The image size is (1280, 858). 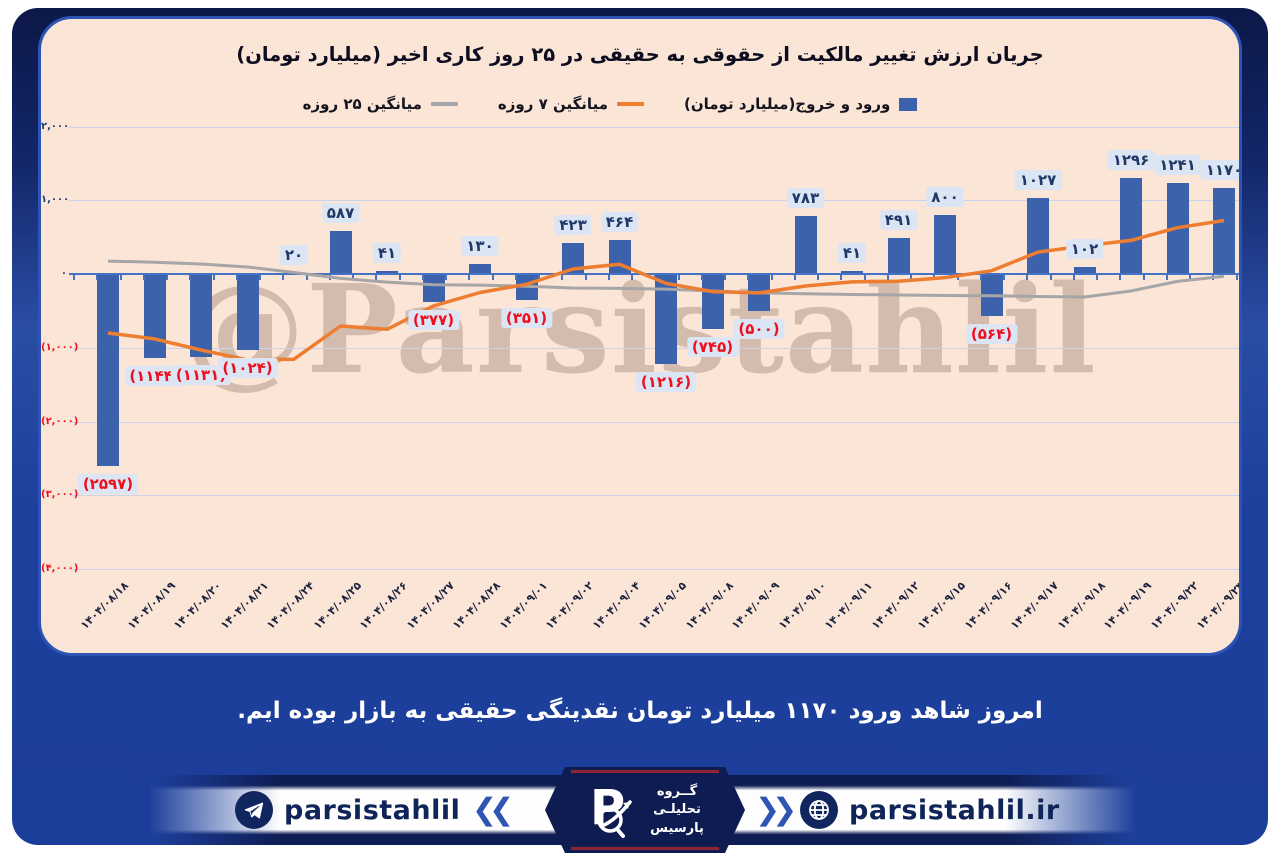 I want to click on logo-text: گــروه تحلیلـی پارسیس, so click(x=677, y=810).